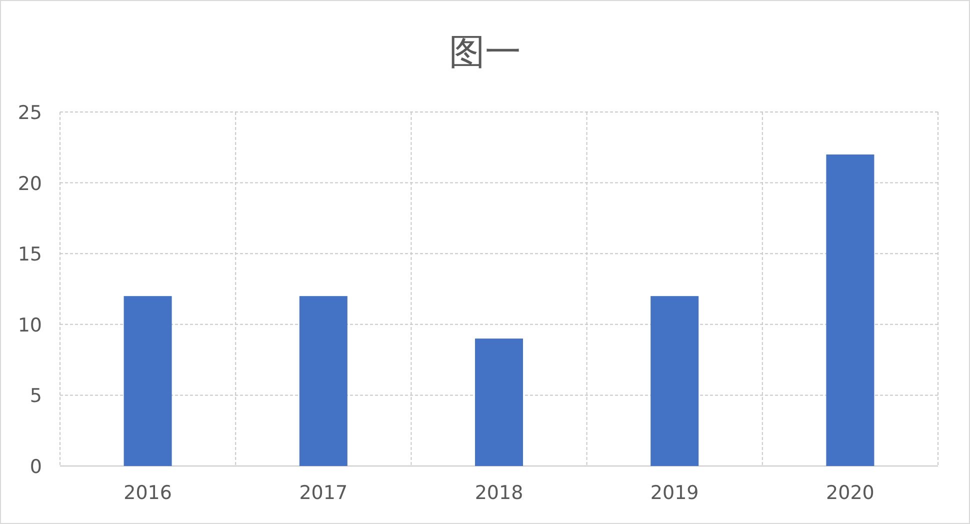 The width and height of the screenshot is (970, 524). What do you see at coordinates (674, 493) in the screenshot?
I see `x-tick-label: 2019` at bounding box center [674, 493].